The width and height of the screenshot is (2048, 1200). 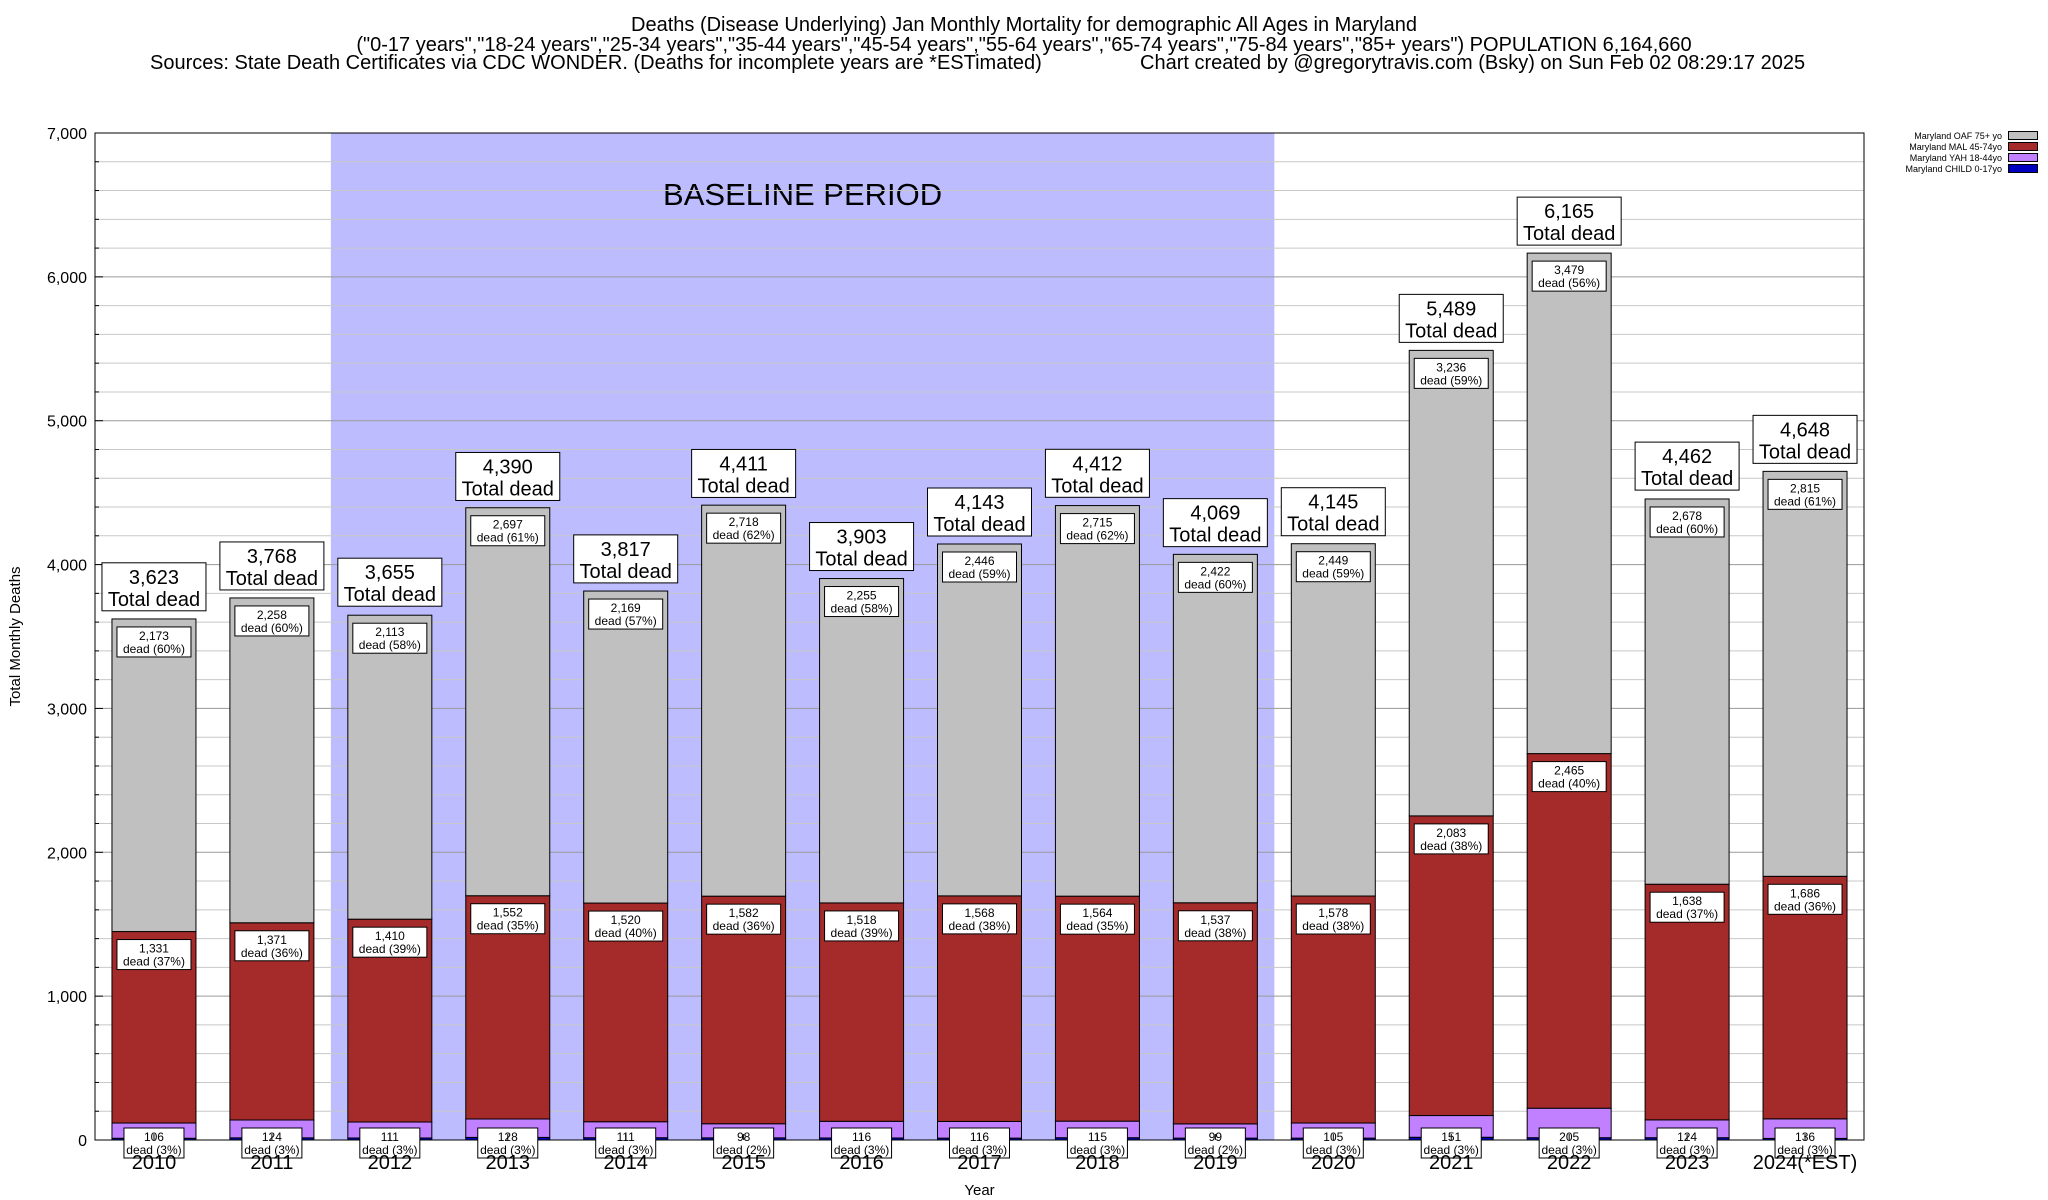 I want to click on total-label-value: 4,145, so click(x=1333, y=503).